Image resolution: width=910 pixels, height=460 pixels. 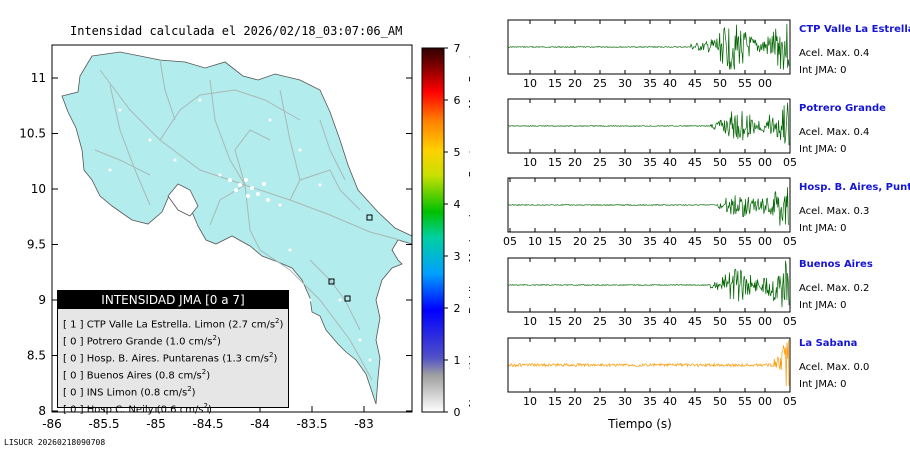 I want to click on station-accel: Acel. Max. 0.2, so click(x=834, y=288).